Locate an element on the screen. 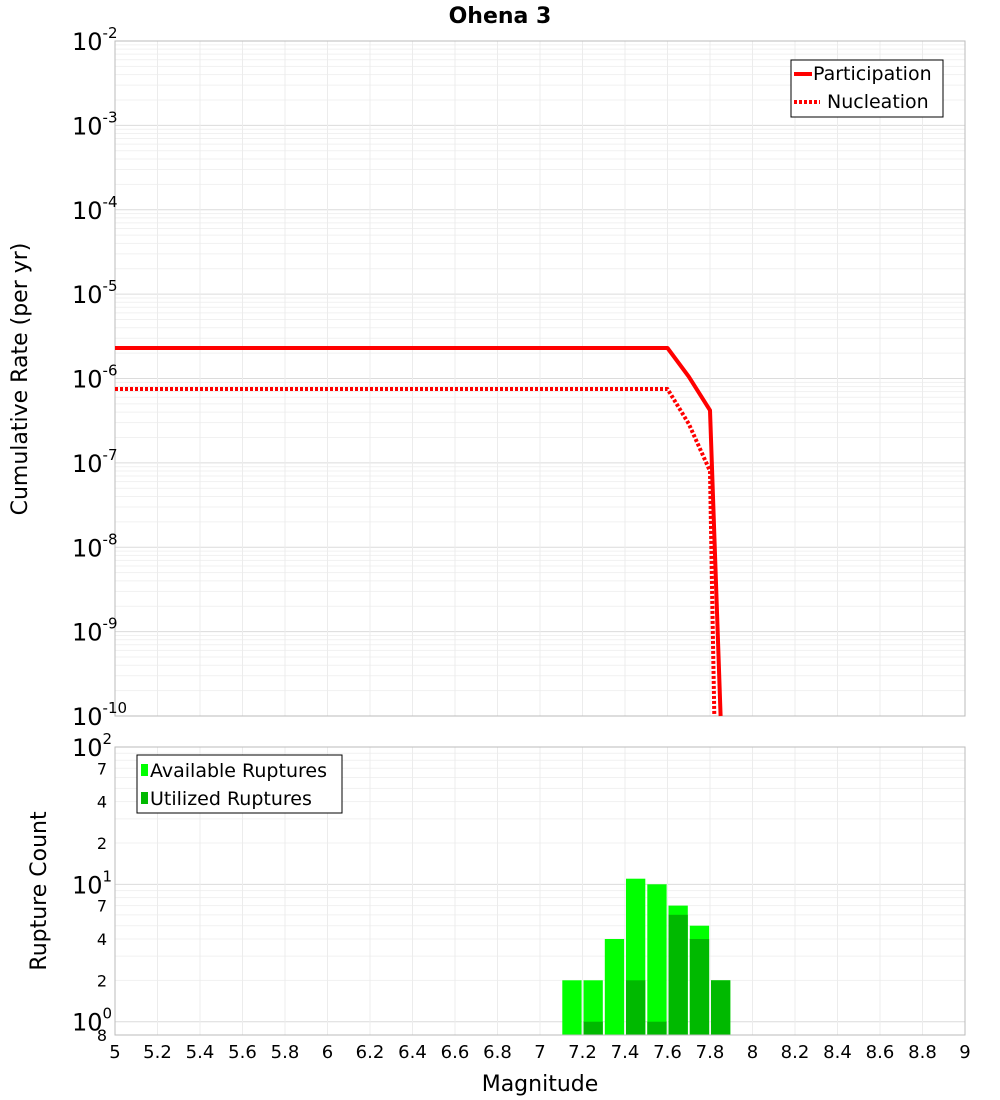 Image resolution: width=1000 pixels, height=1100 pixels. bottom-legend-box is located at coordinates (239, 784).